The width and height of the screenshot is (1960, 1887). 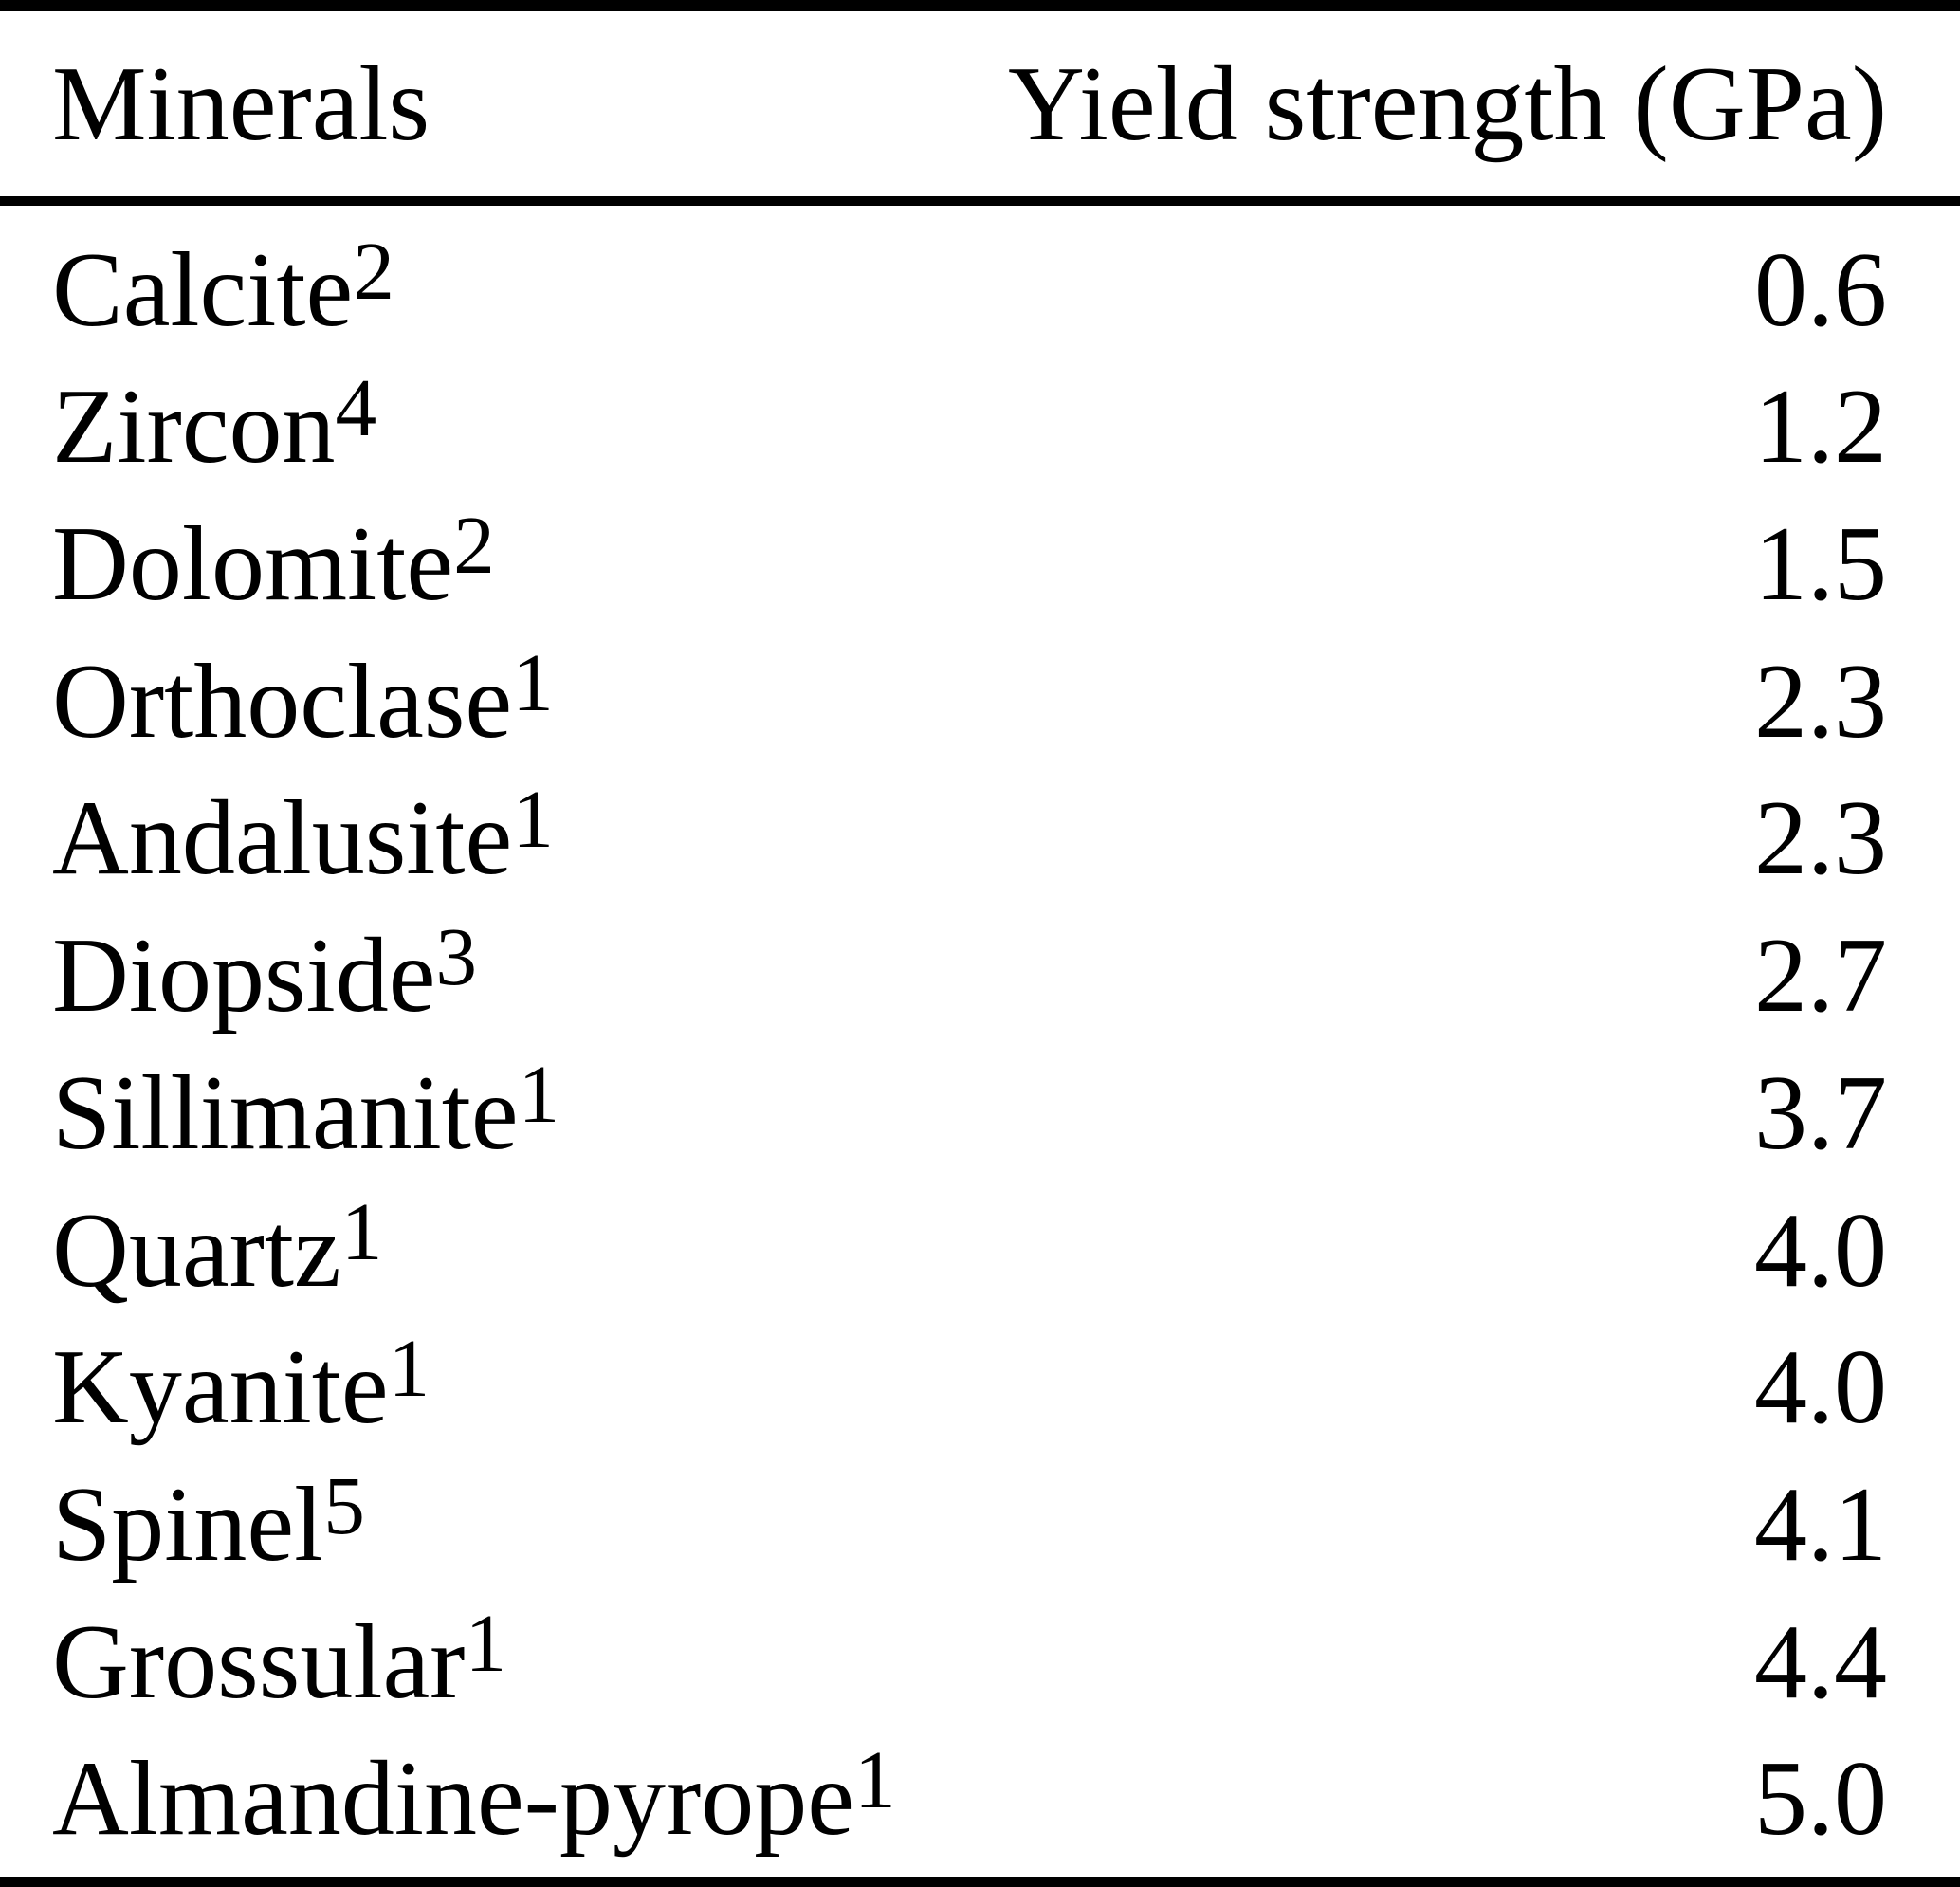 I want to click on table-row: Spinel5 4.1, so click(x=980, y=1509).